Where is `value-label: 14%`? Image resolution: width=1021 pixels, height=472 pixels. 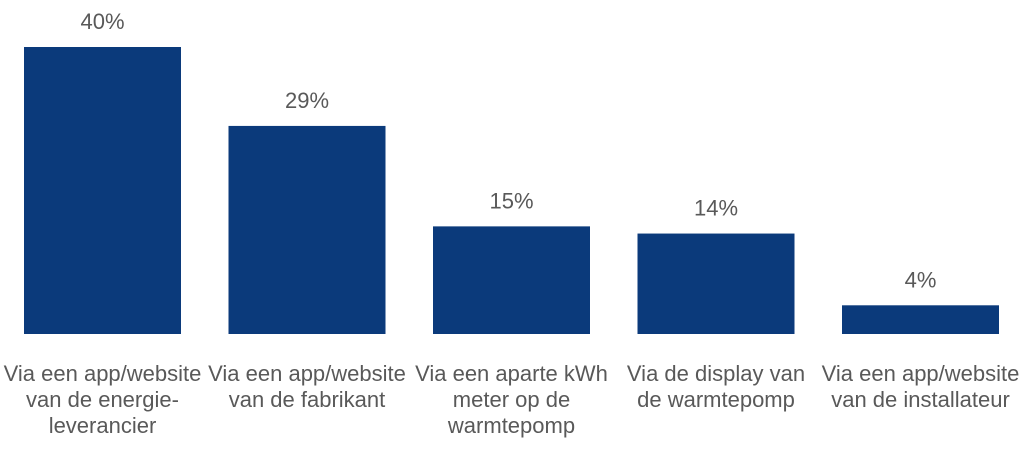
value-label: 14% is located at coordinates (716, 208).